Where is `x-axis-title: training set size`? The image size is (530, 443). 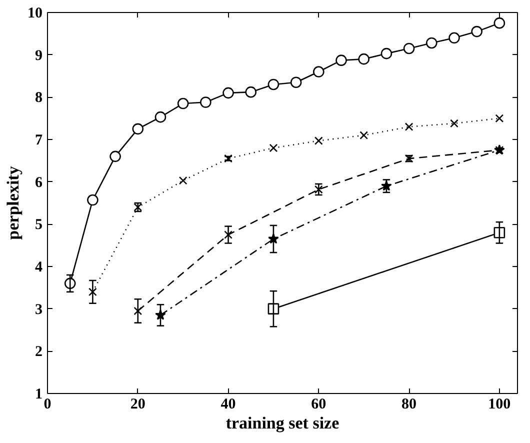
x-axis-title: training set size is located at coordinates (283, 423).